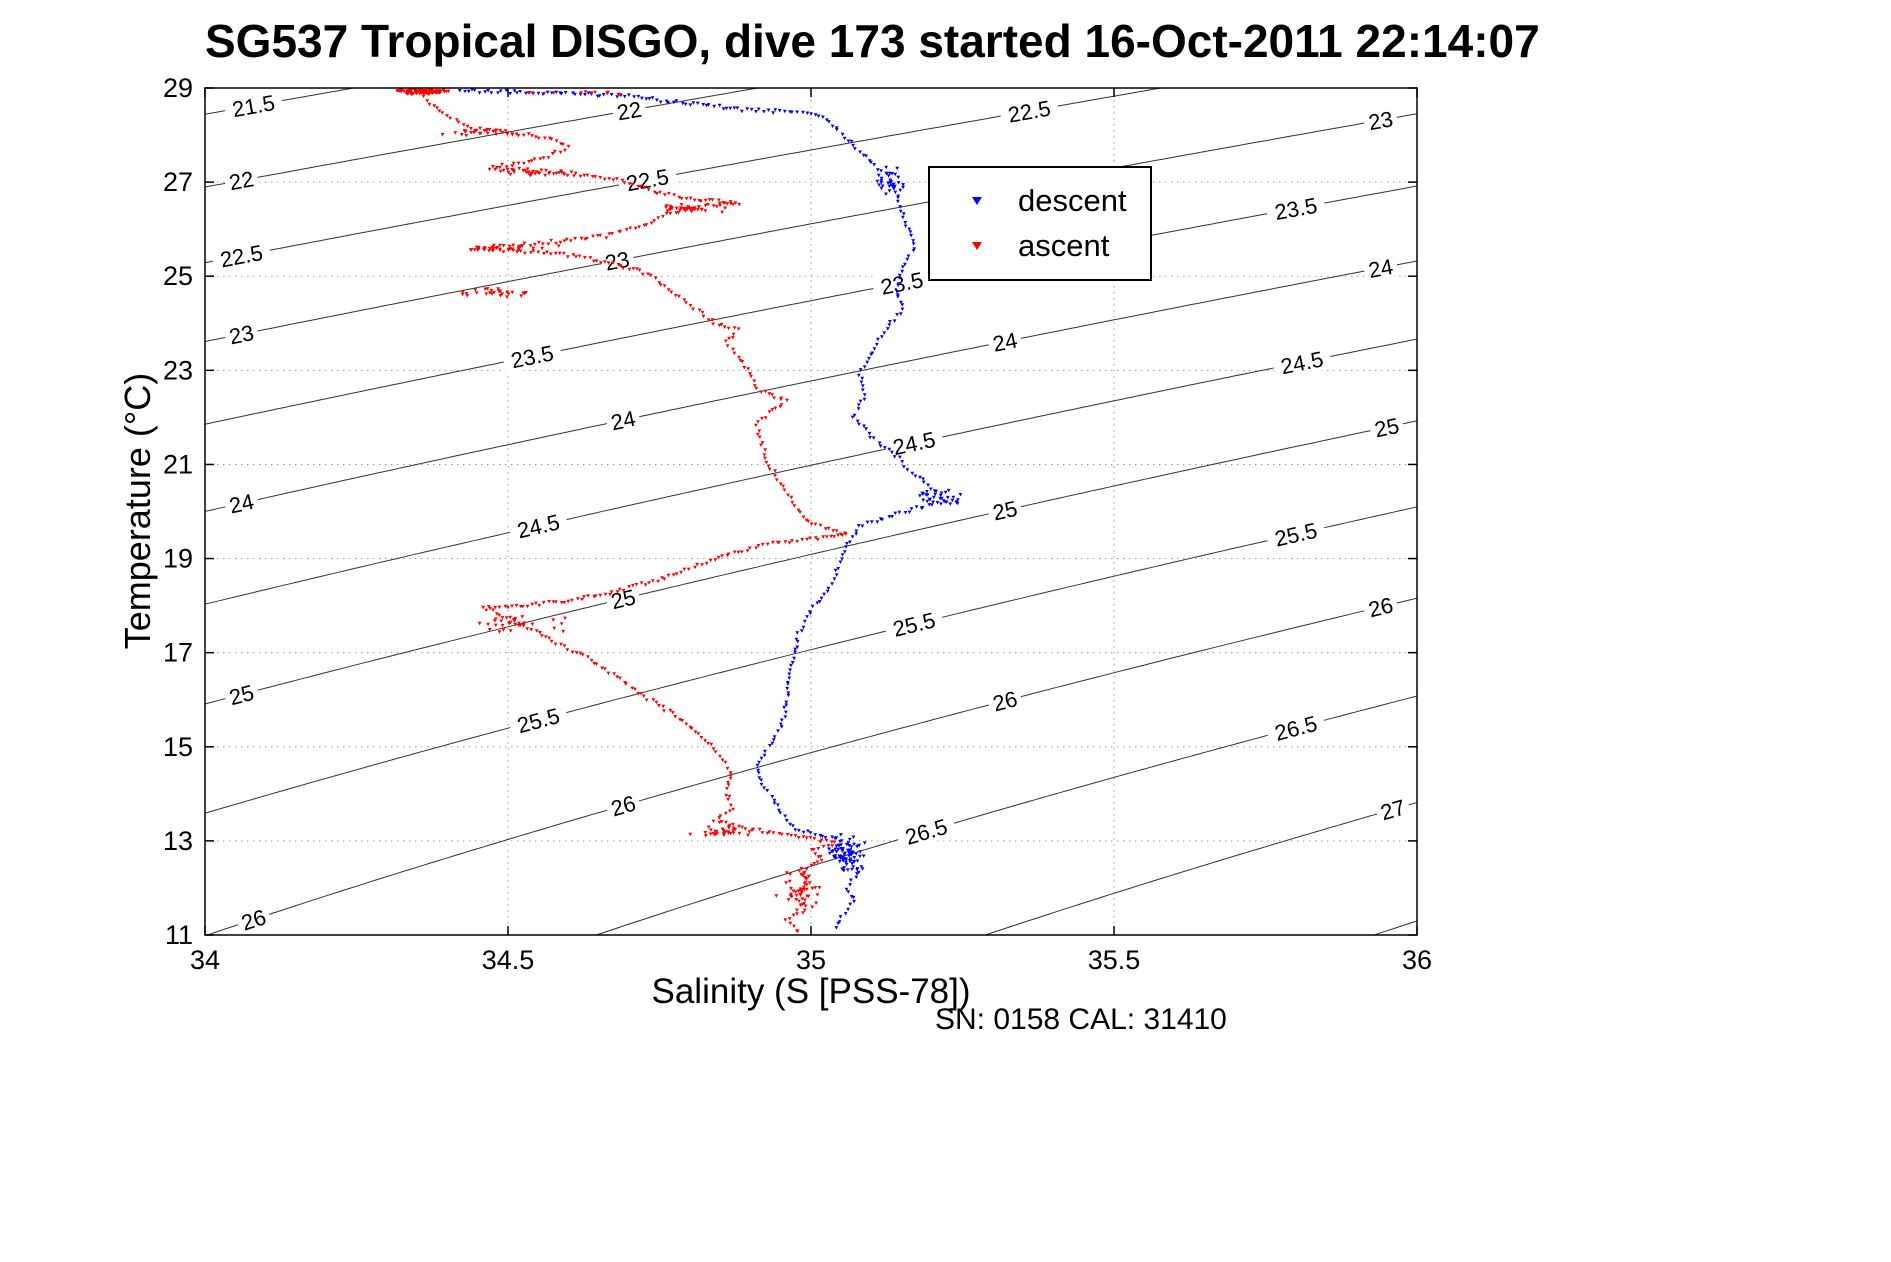 The image size is (1891, 1262). I want to click on svg-text: 15, so click(178, 747).